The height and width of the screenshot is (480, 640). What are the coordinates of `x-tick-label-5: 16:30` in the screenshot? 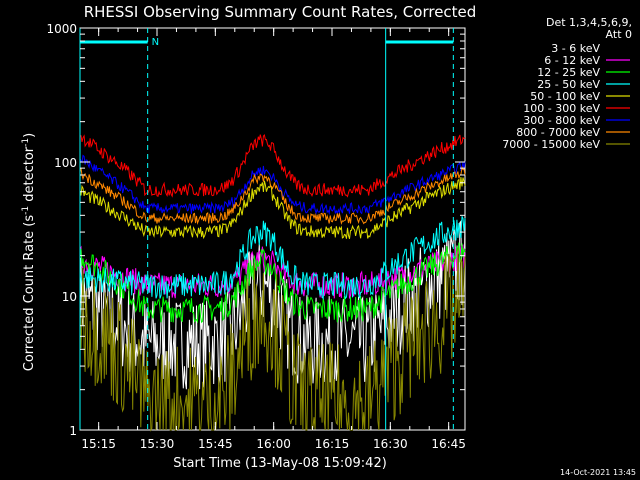 It's located at (390, 444).